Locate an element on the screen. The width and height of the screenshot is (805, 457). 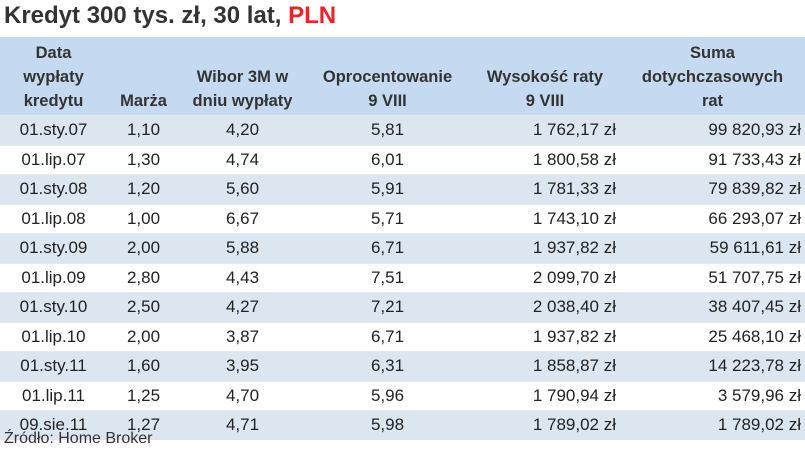
header-line: Marża is located at coordinates (143, 101).